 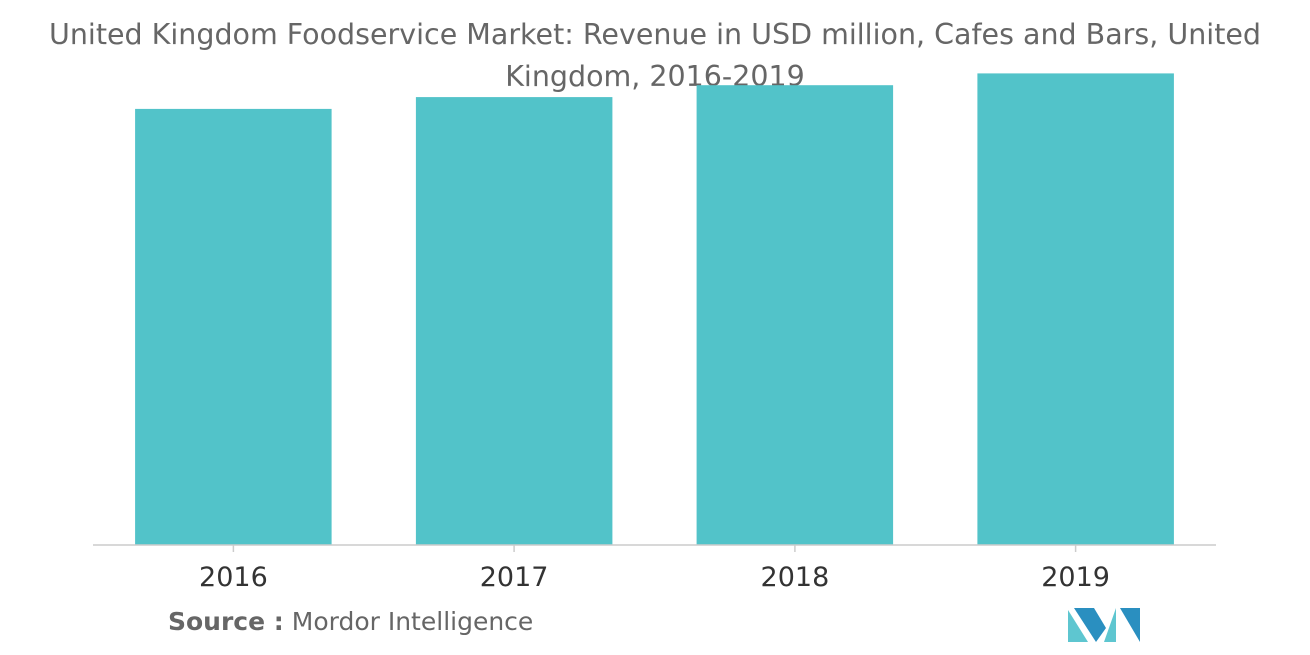 I want to click on mordor-intelligence-logo-icon, so click(x=1104, y=625).